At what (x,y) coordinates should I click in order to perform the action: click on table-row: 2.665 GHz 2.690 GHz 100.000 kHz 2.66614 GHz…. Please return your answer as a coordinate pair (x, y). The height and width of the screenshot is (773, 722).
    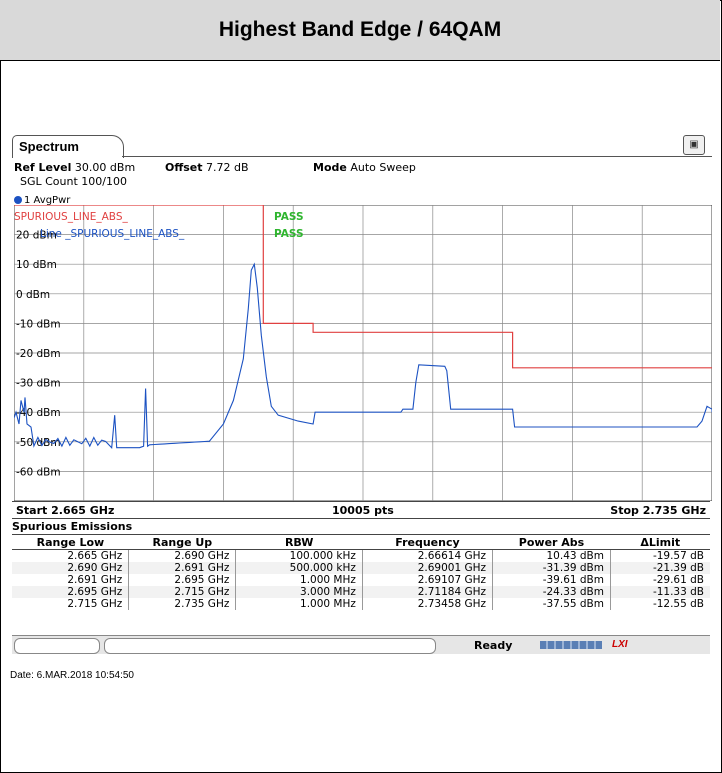
    Looking at the image, I should click on (361, 555).